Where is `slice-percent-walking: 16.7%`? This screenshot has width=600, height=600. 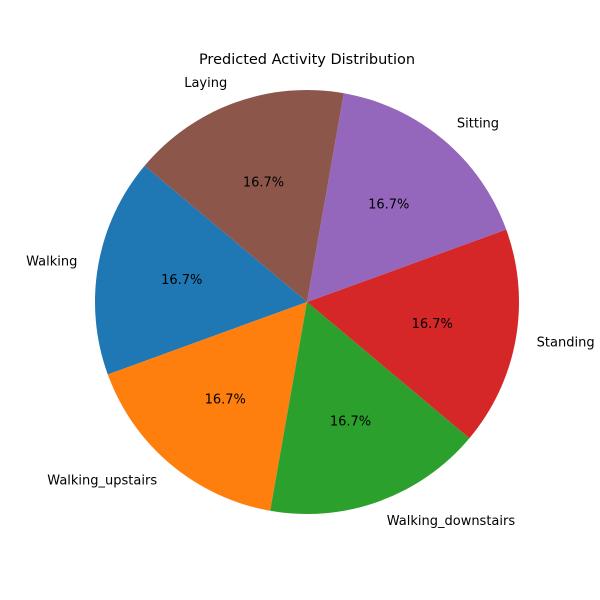 slice-percent-walking: 16.7% is located at coordinates (181, 280).